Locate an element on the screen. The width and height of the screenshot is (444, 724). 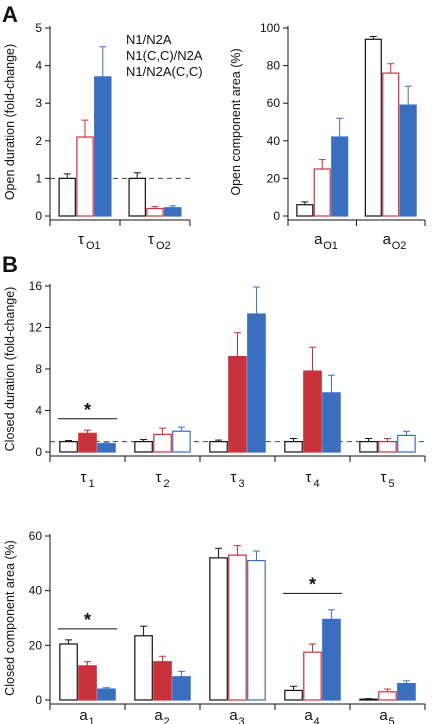
y-tick-label: 100 is located at coordinates (270, 28).